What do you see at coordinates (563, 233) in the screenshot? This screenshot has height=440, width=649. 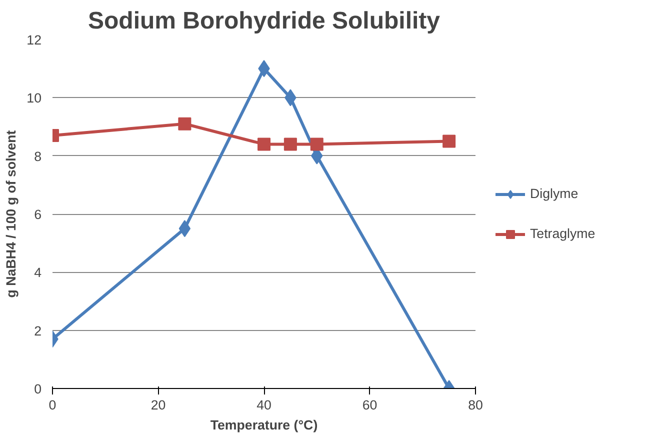 I see `legend-label: Tetraglyme` at bounding box center [563, 233].